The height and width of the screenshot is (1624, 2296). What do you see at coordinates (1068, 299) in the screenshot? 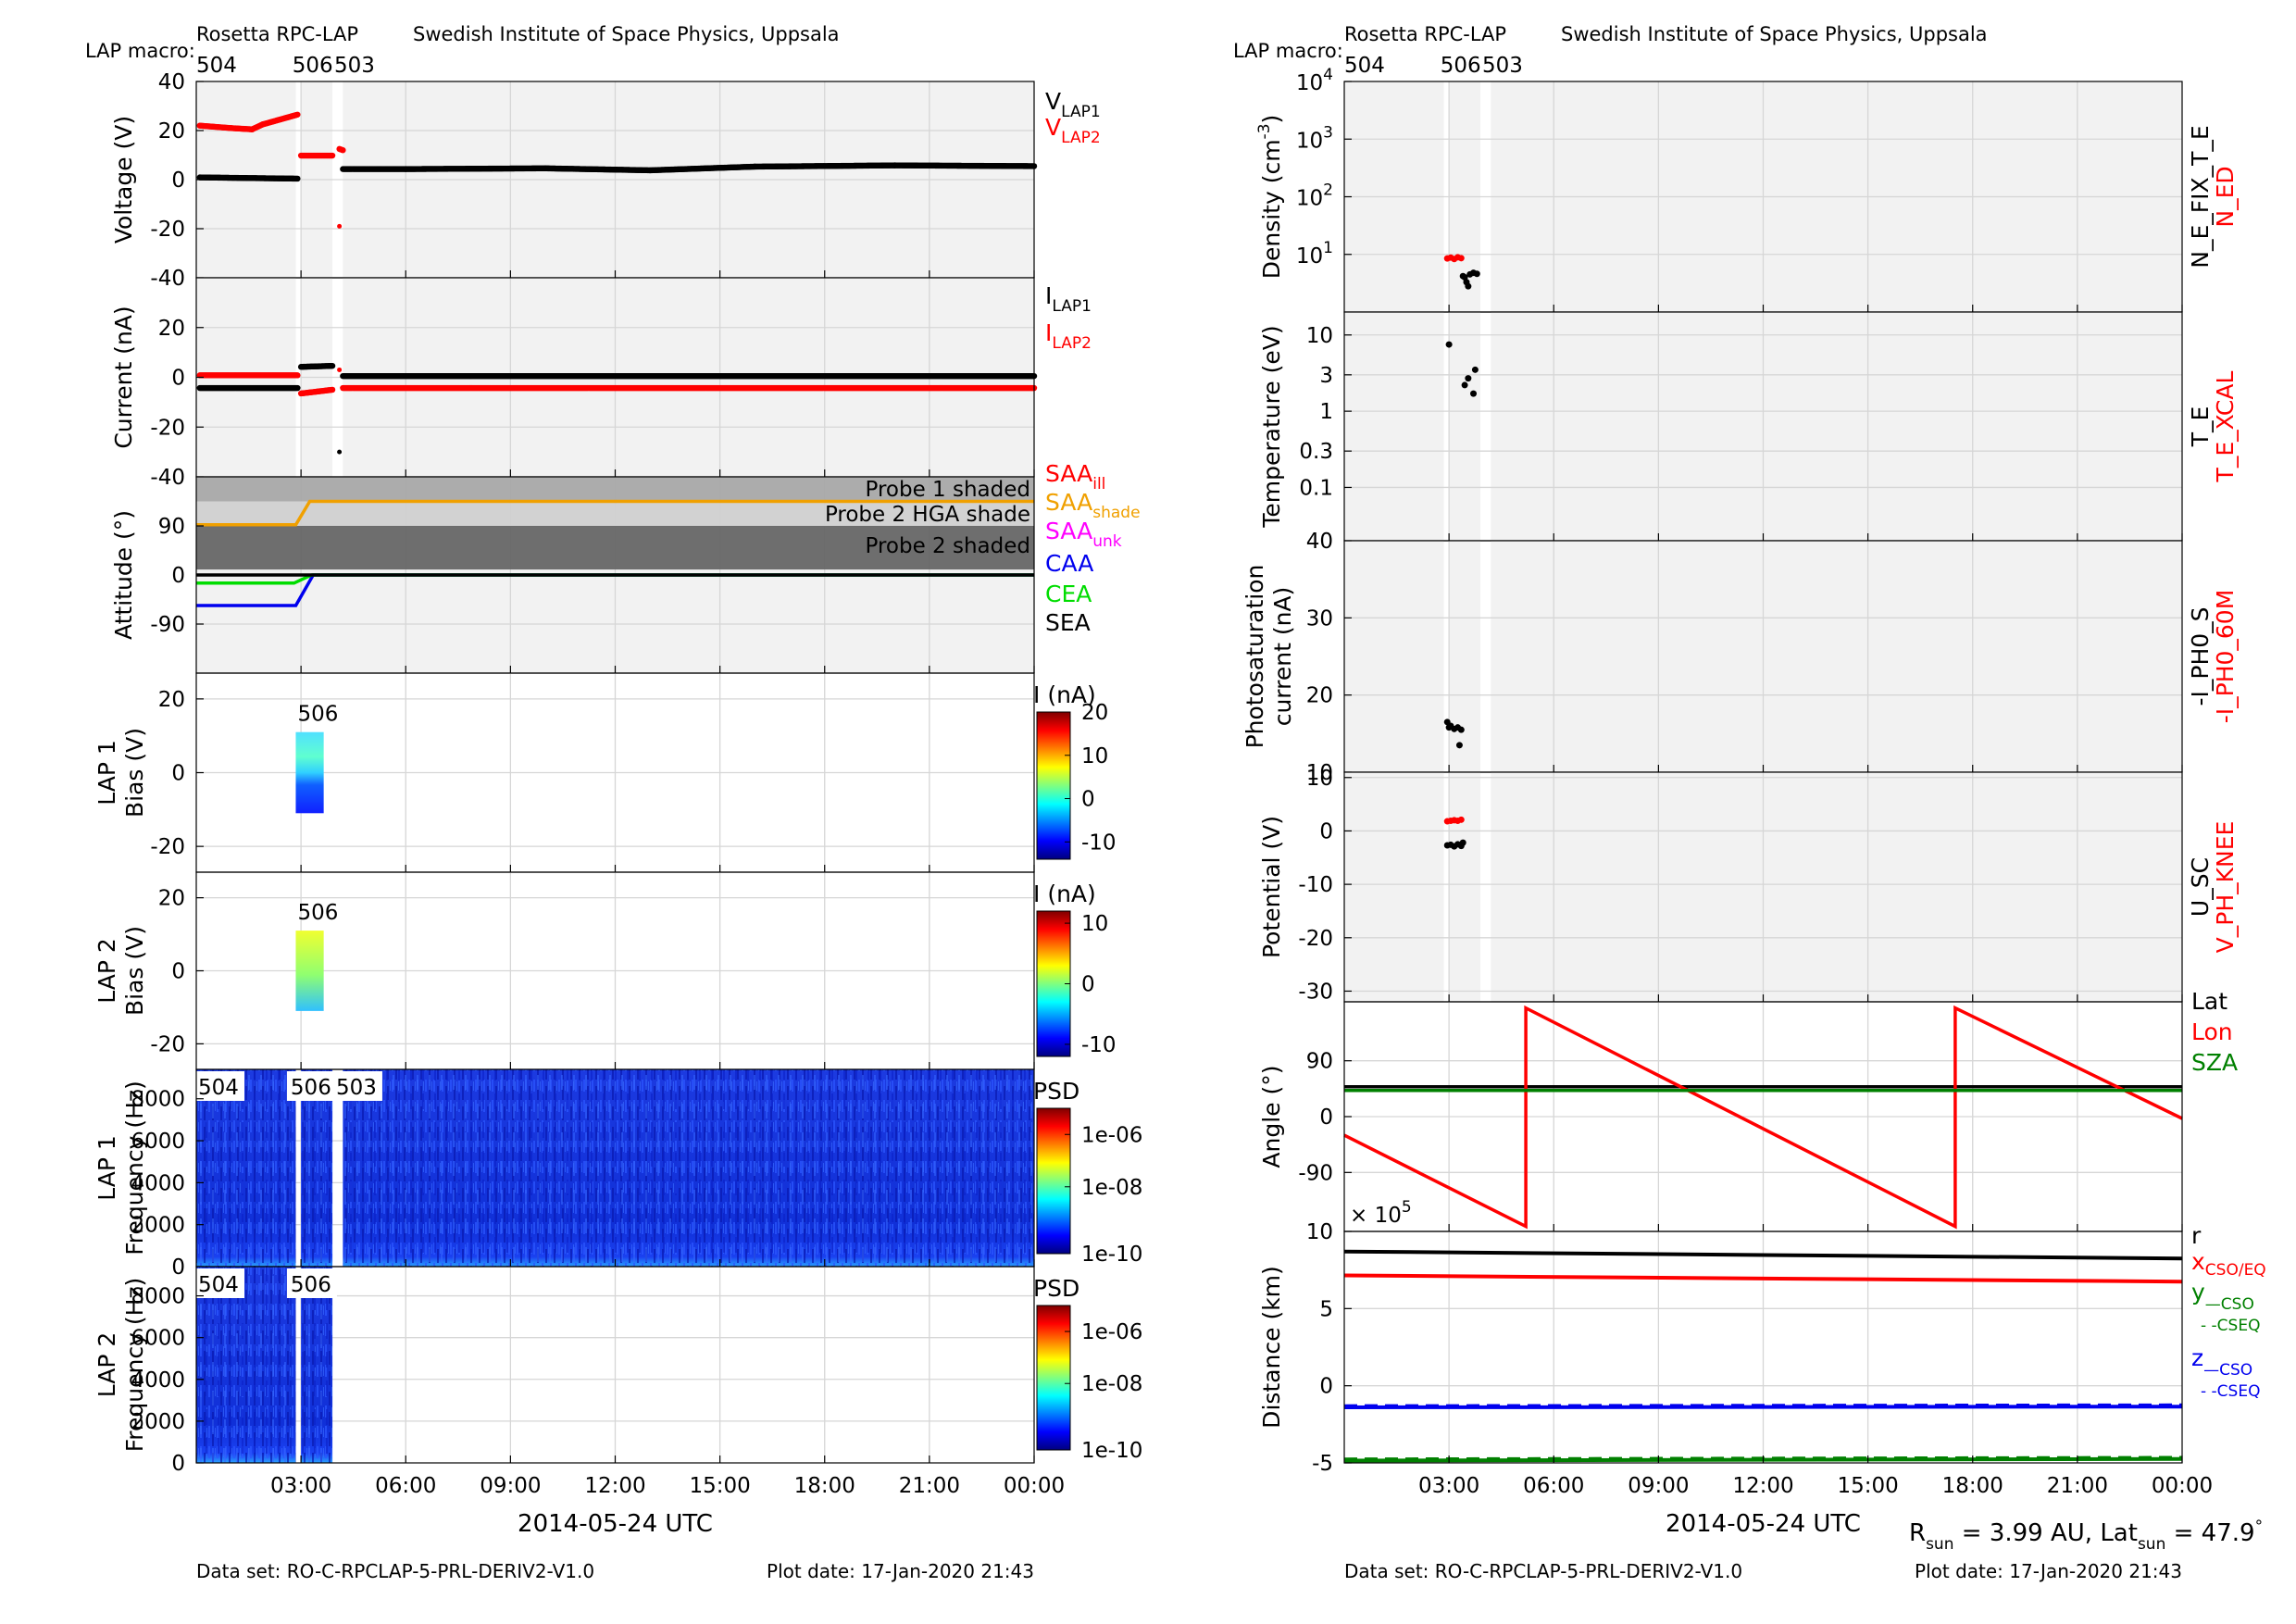
I see `legend-ilap1: ILAP1` at bounding box center [1068, 299].